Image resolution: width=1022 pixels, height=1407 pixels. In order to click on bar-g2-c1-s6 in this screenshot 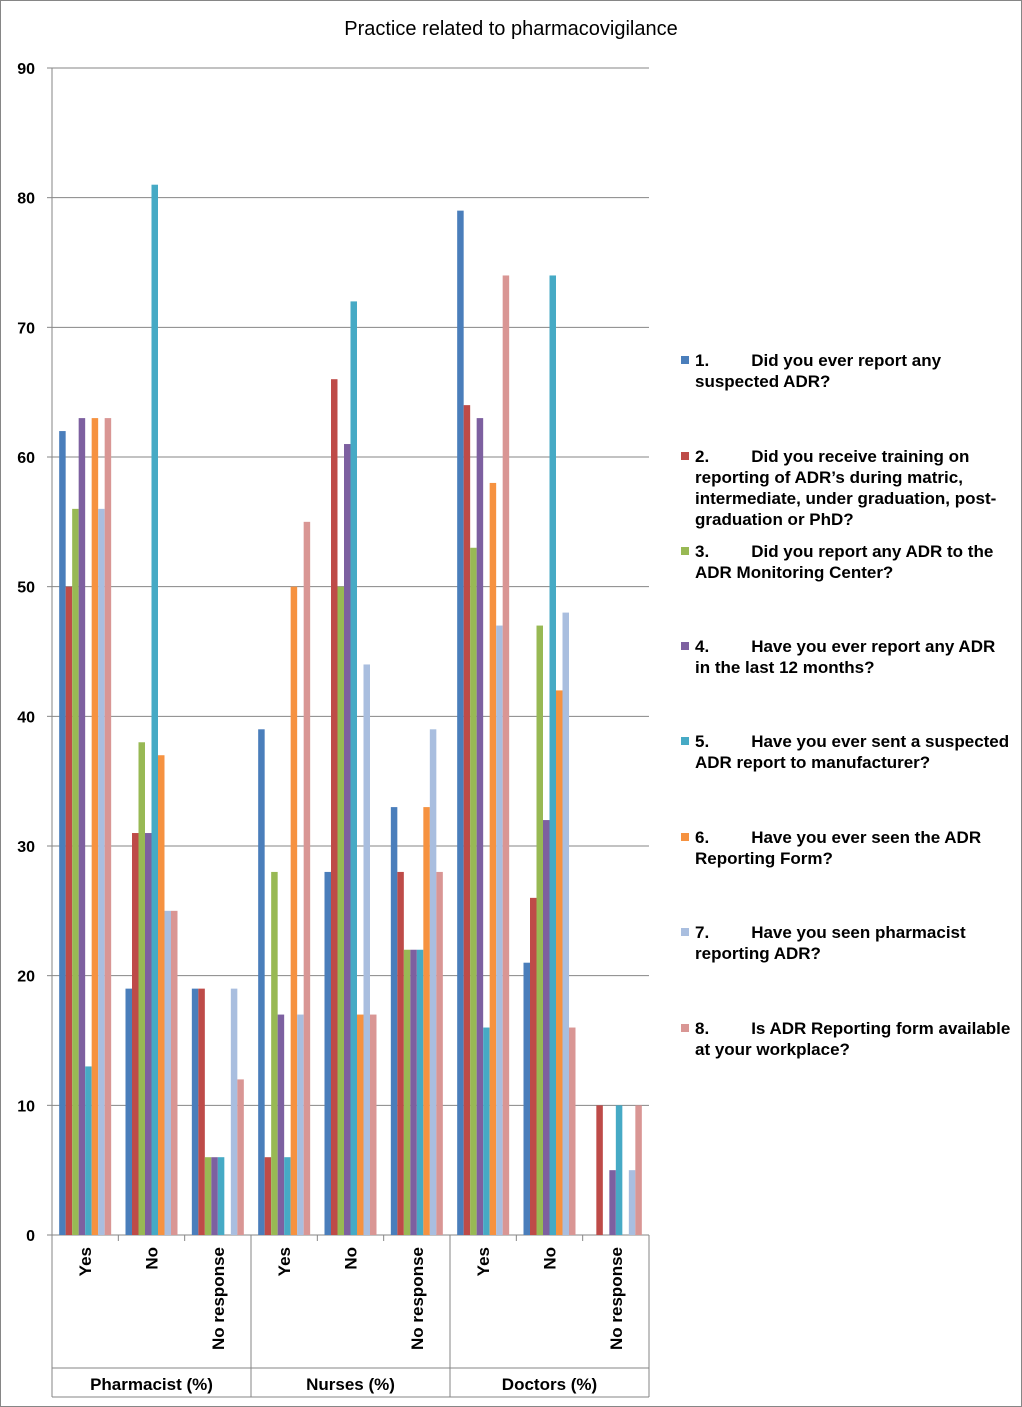, I will do `click(294, 910)`.